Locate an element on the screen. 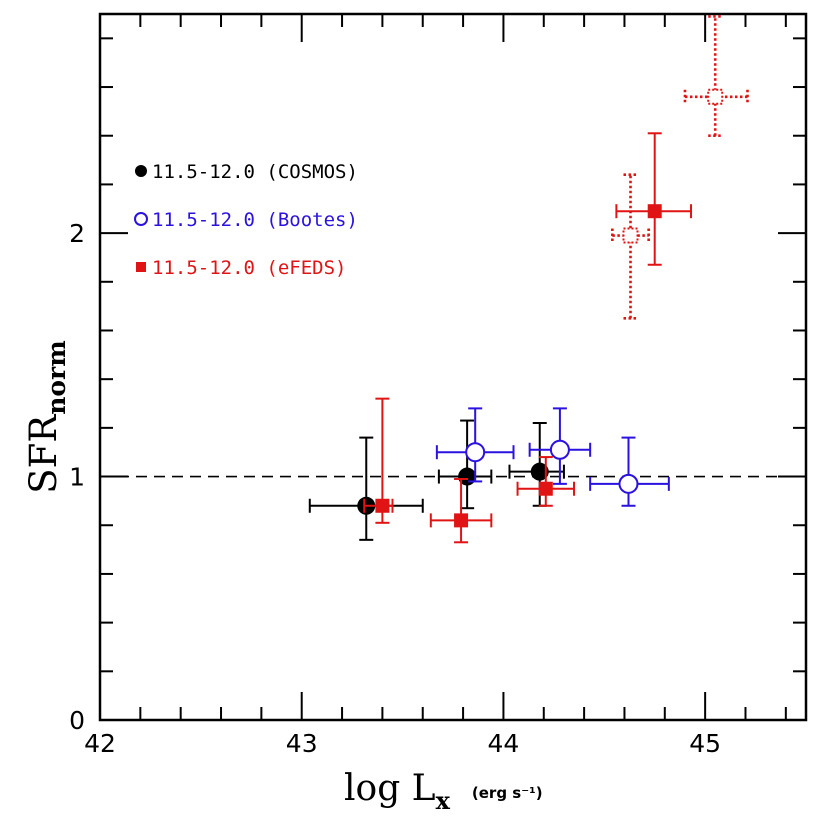 The height and width of the screenshot is (818, 830). y-axis-title: SFRnorm is located at coordinates (46, 416).